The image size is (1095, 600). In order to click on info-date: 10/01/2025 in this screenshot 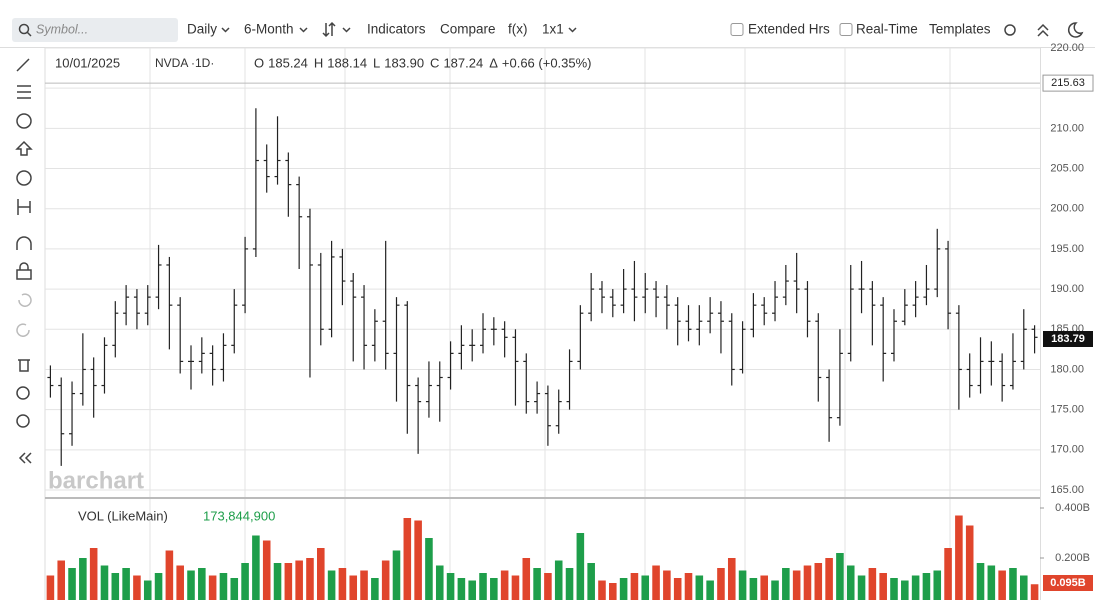, I will do `click(87, 62)`.